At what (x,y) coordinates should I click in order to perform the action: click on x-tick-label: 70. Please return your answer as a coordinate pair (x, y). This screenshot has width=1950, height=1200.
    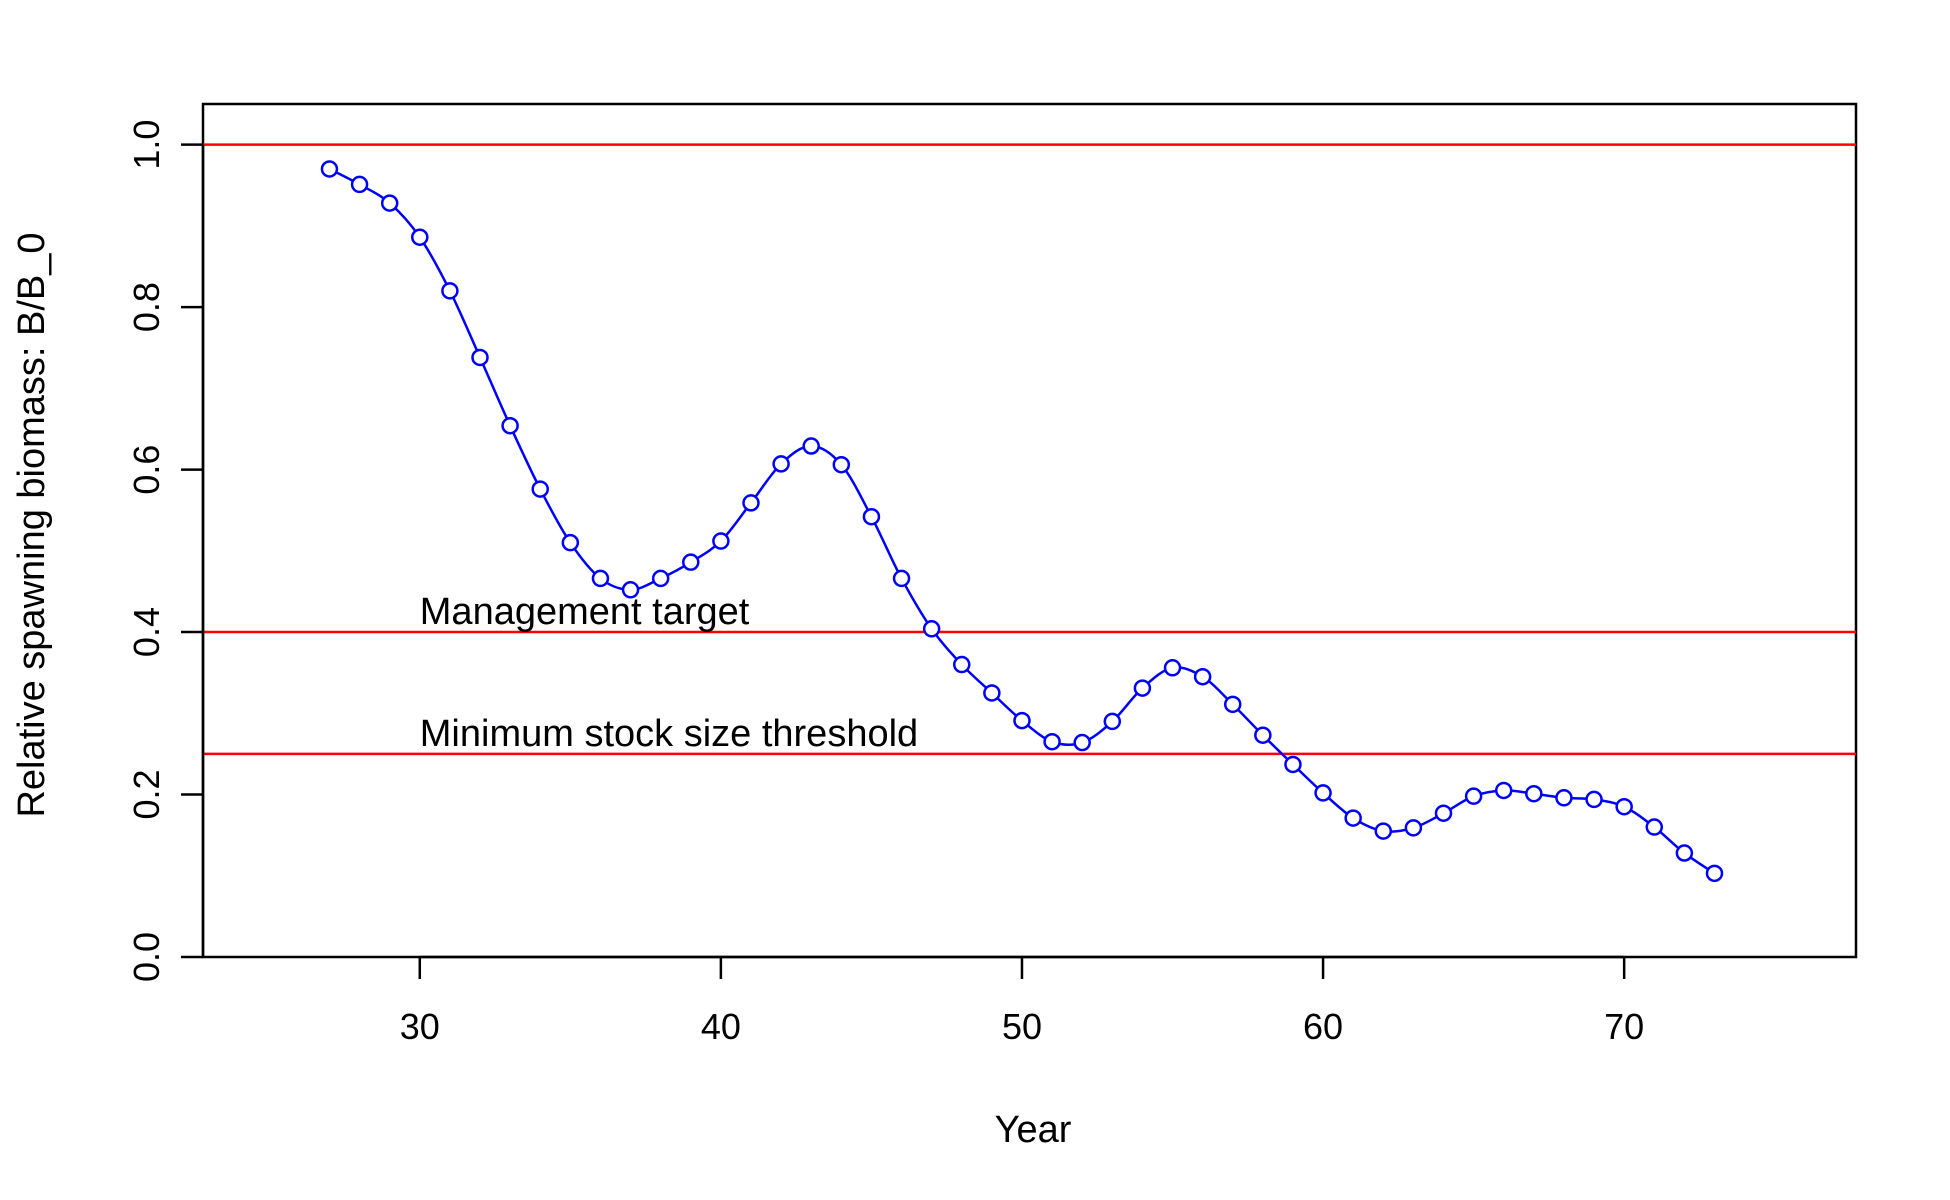
    Looking at the image, I should click on (1624, 1026).